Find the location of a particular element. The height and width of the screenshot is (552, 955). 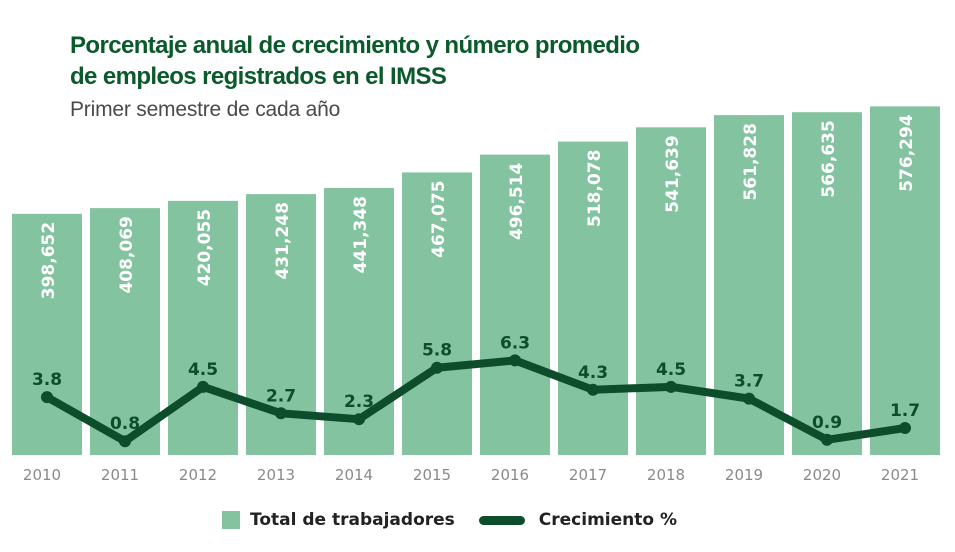

bar-2012 is located at coordinates (203, 327).